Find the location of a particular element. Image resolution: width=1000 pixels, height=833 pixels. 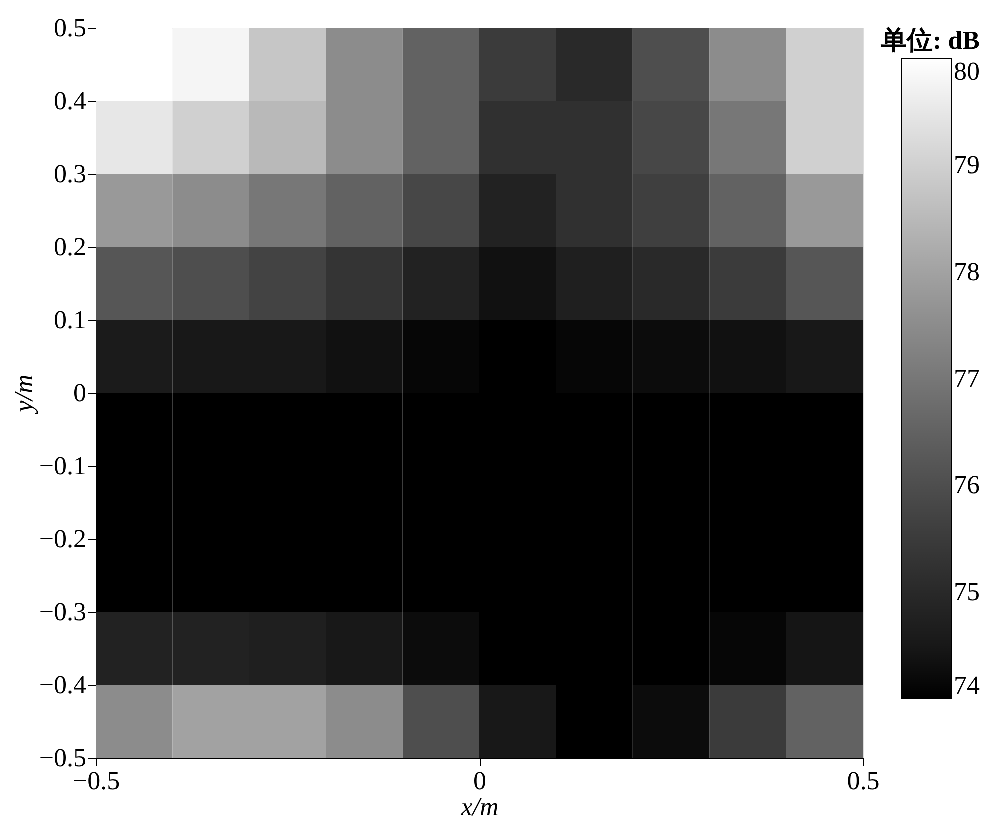

x-tick-label: 0 is located at coordinates (480, 781).